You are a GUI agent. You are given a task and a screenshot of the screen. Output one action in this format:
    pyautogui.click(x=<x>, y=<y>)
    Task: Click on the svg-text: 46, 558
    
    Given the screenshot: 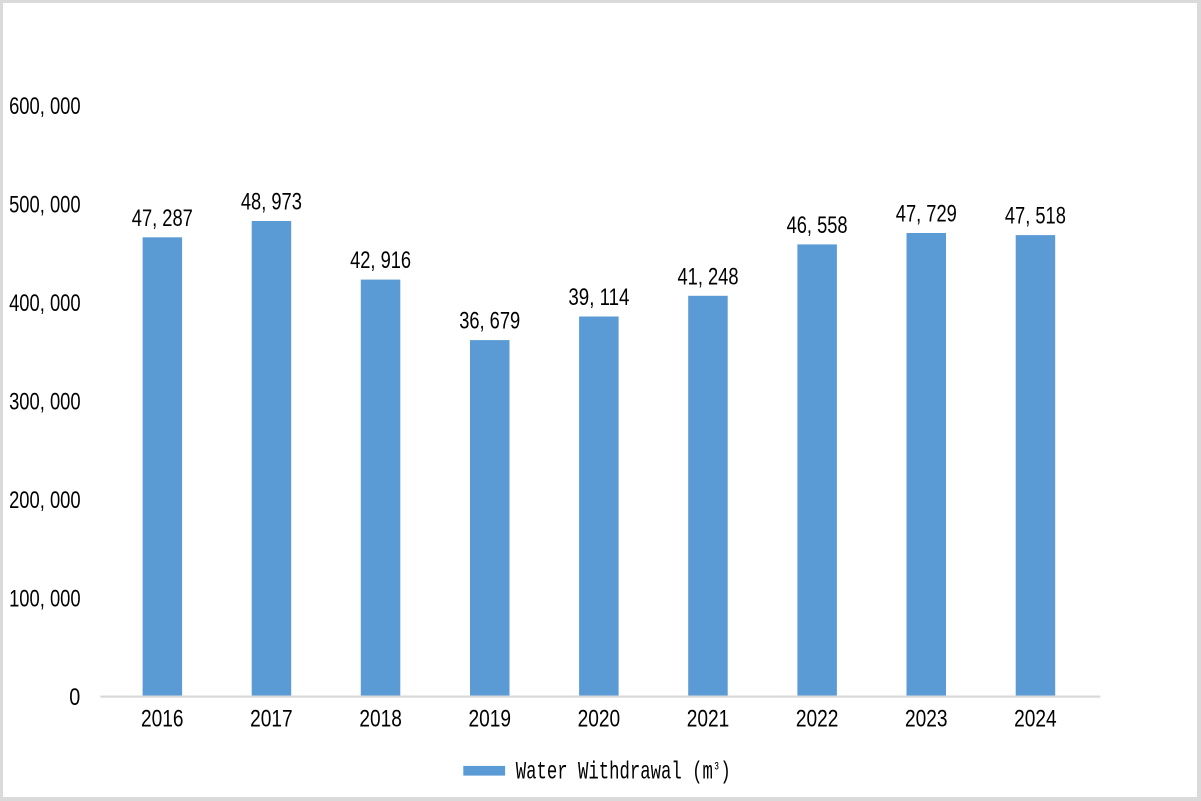 What is the action you would take?
    pyautogui.click(x=817, y=225)
    